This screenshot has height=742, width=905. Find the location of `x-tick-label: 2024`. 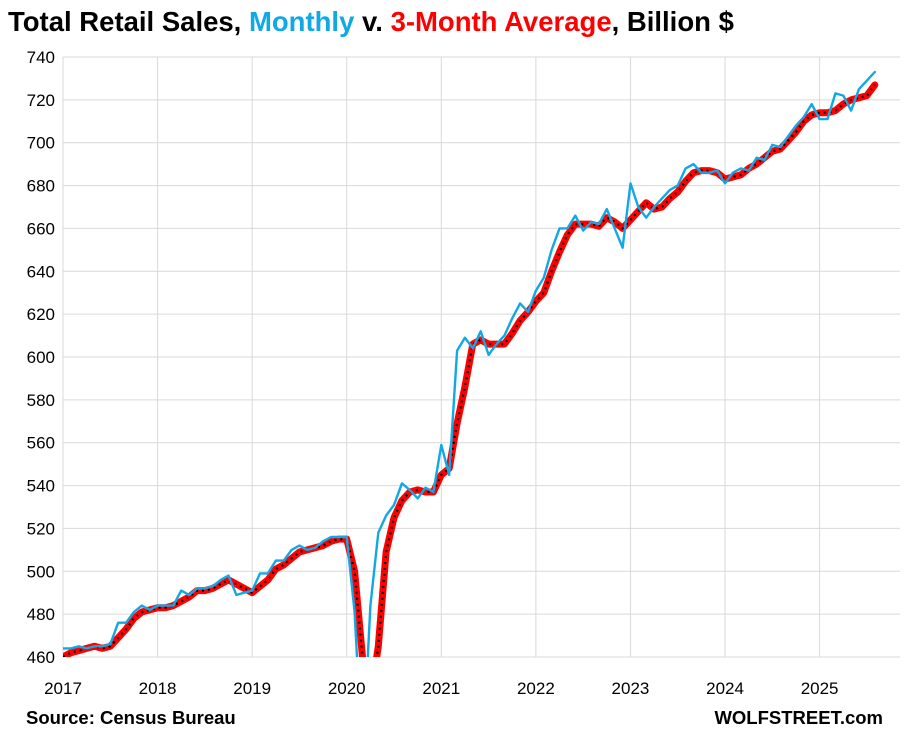

x-tick-label: 2024 is located at coordinates (725, 688).